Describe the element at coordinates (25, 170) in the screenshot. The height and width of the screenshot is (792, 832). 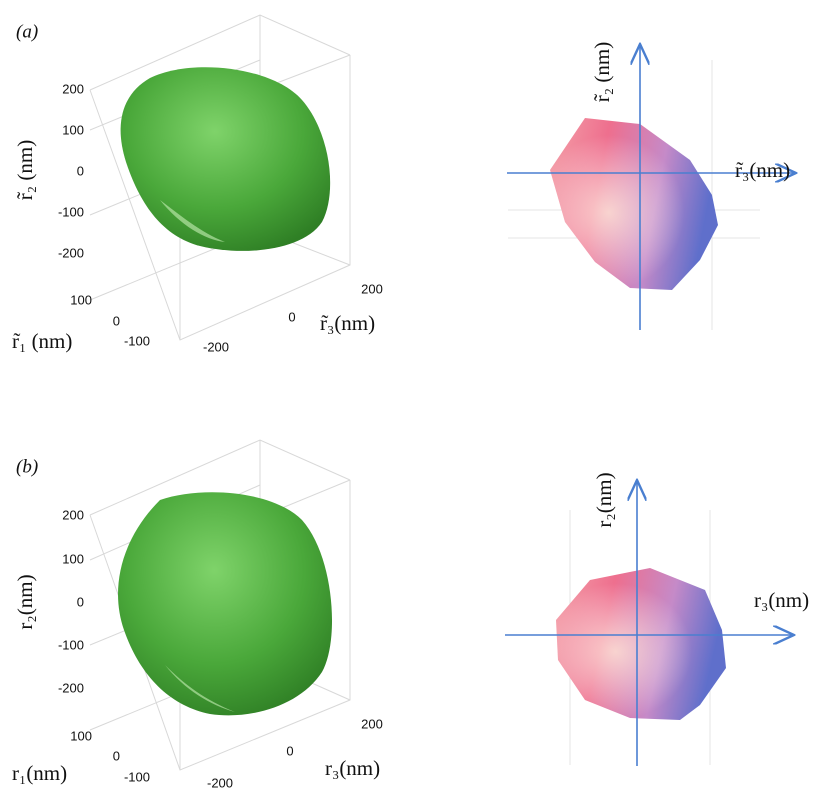
I see `z-axis-label: r̃₂ (nm)` at that location.